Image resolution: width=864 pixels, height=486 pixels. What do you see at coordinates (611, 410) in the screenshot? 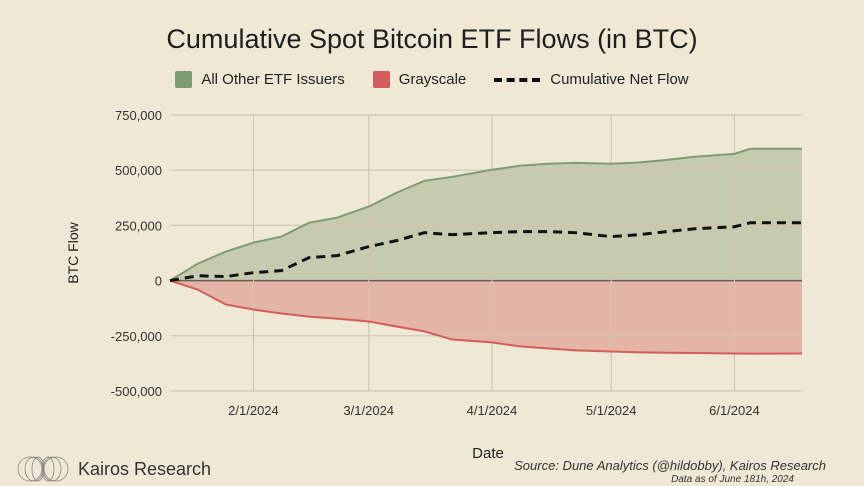
I see `x-tick-label: 5/1/2024` at bounding box center [611, 410].